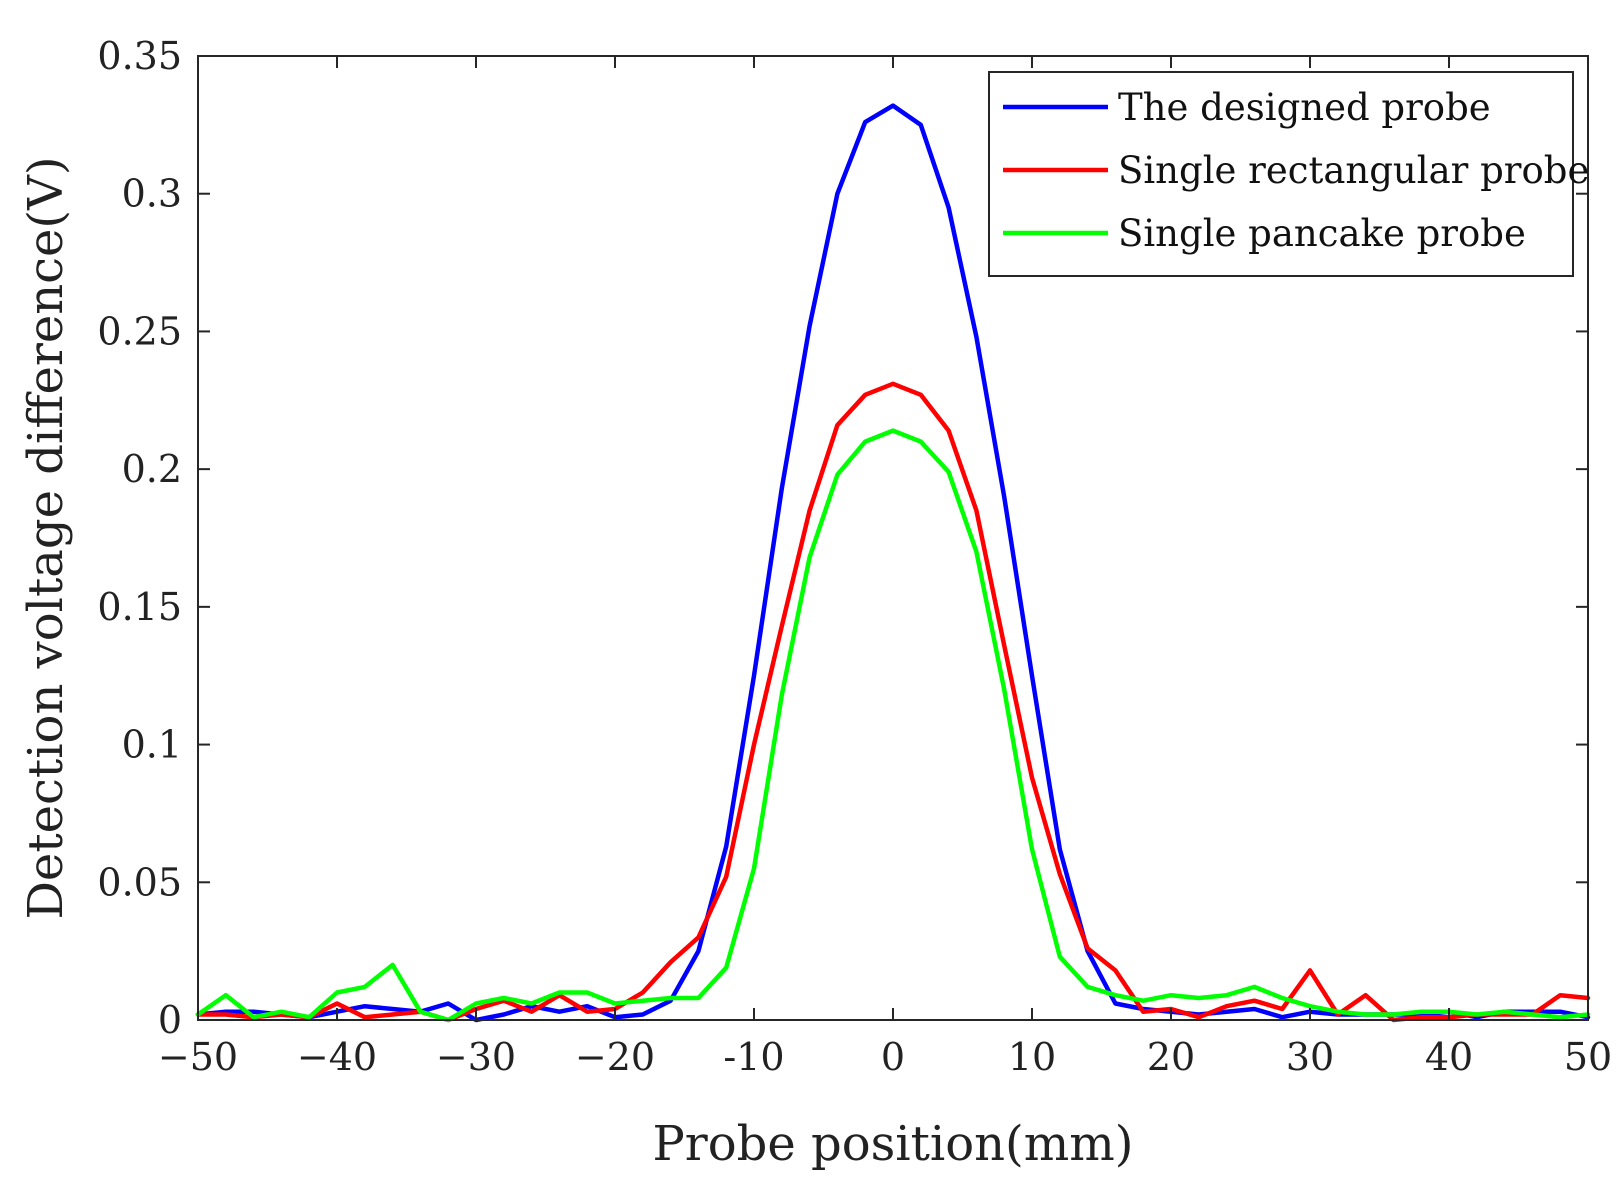 The width and height of the screenshot is (1624, 1188). Describe the element at coordinates (139, 331) in the screenshot. I see `y-tick-label: 0.25` at that location.